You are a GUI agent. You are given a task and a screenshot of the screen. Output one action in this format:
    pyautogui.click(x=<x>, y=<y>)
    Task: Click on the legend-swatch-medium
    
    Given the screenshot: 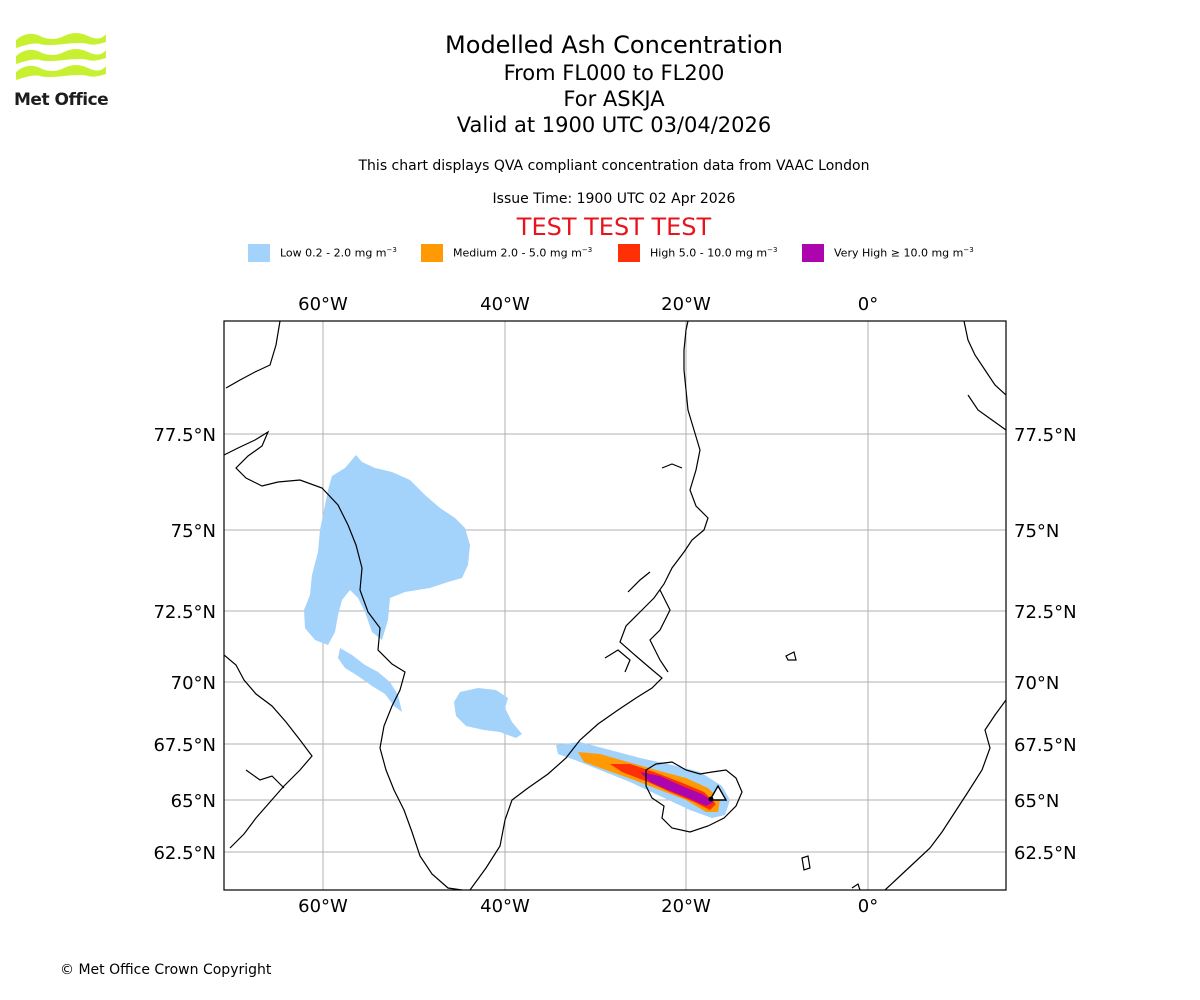 What is the action you would take?
    pyautogui.click(x=432, y=253)
    